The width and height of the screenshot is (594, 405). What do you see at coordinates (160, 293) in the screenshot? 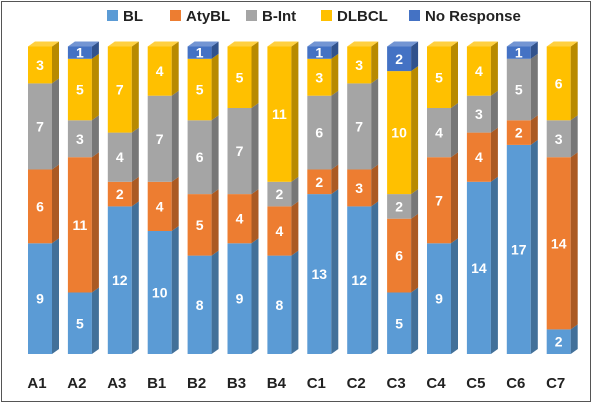
I see `value-label-b1-bl: 10` at bounding box center [160, 293].